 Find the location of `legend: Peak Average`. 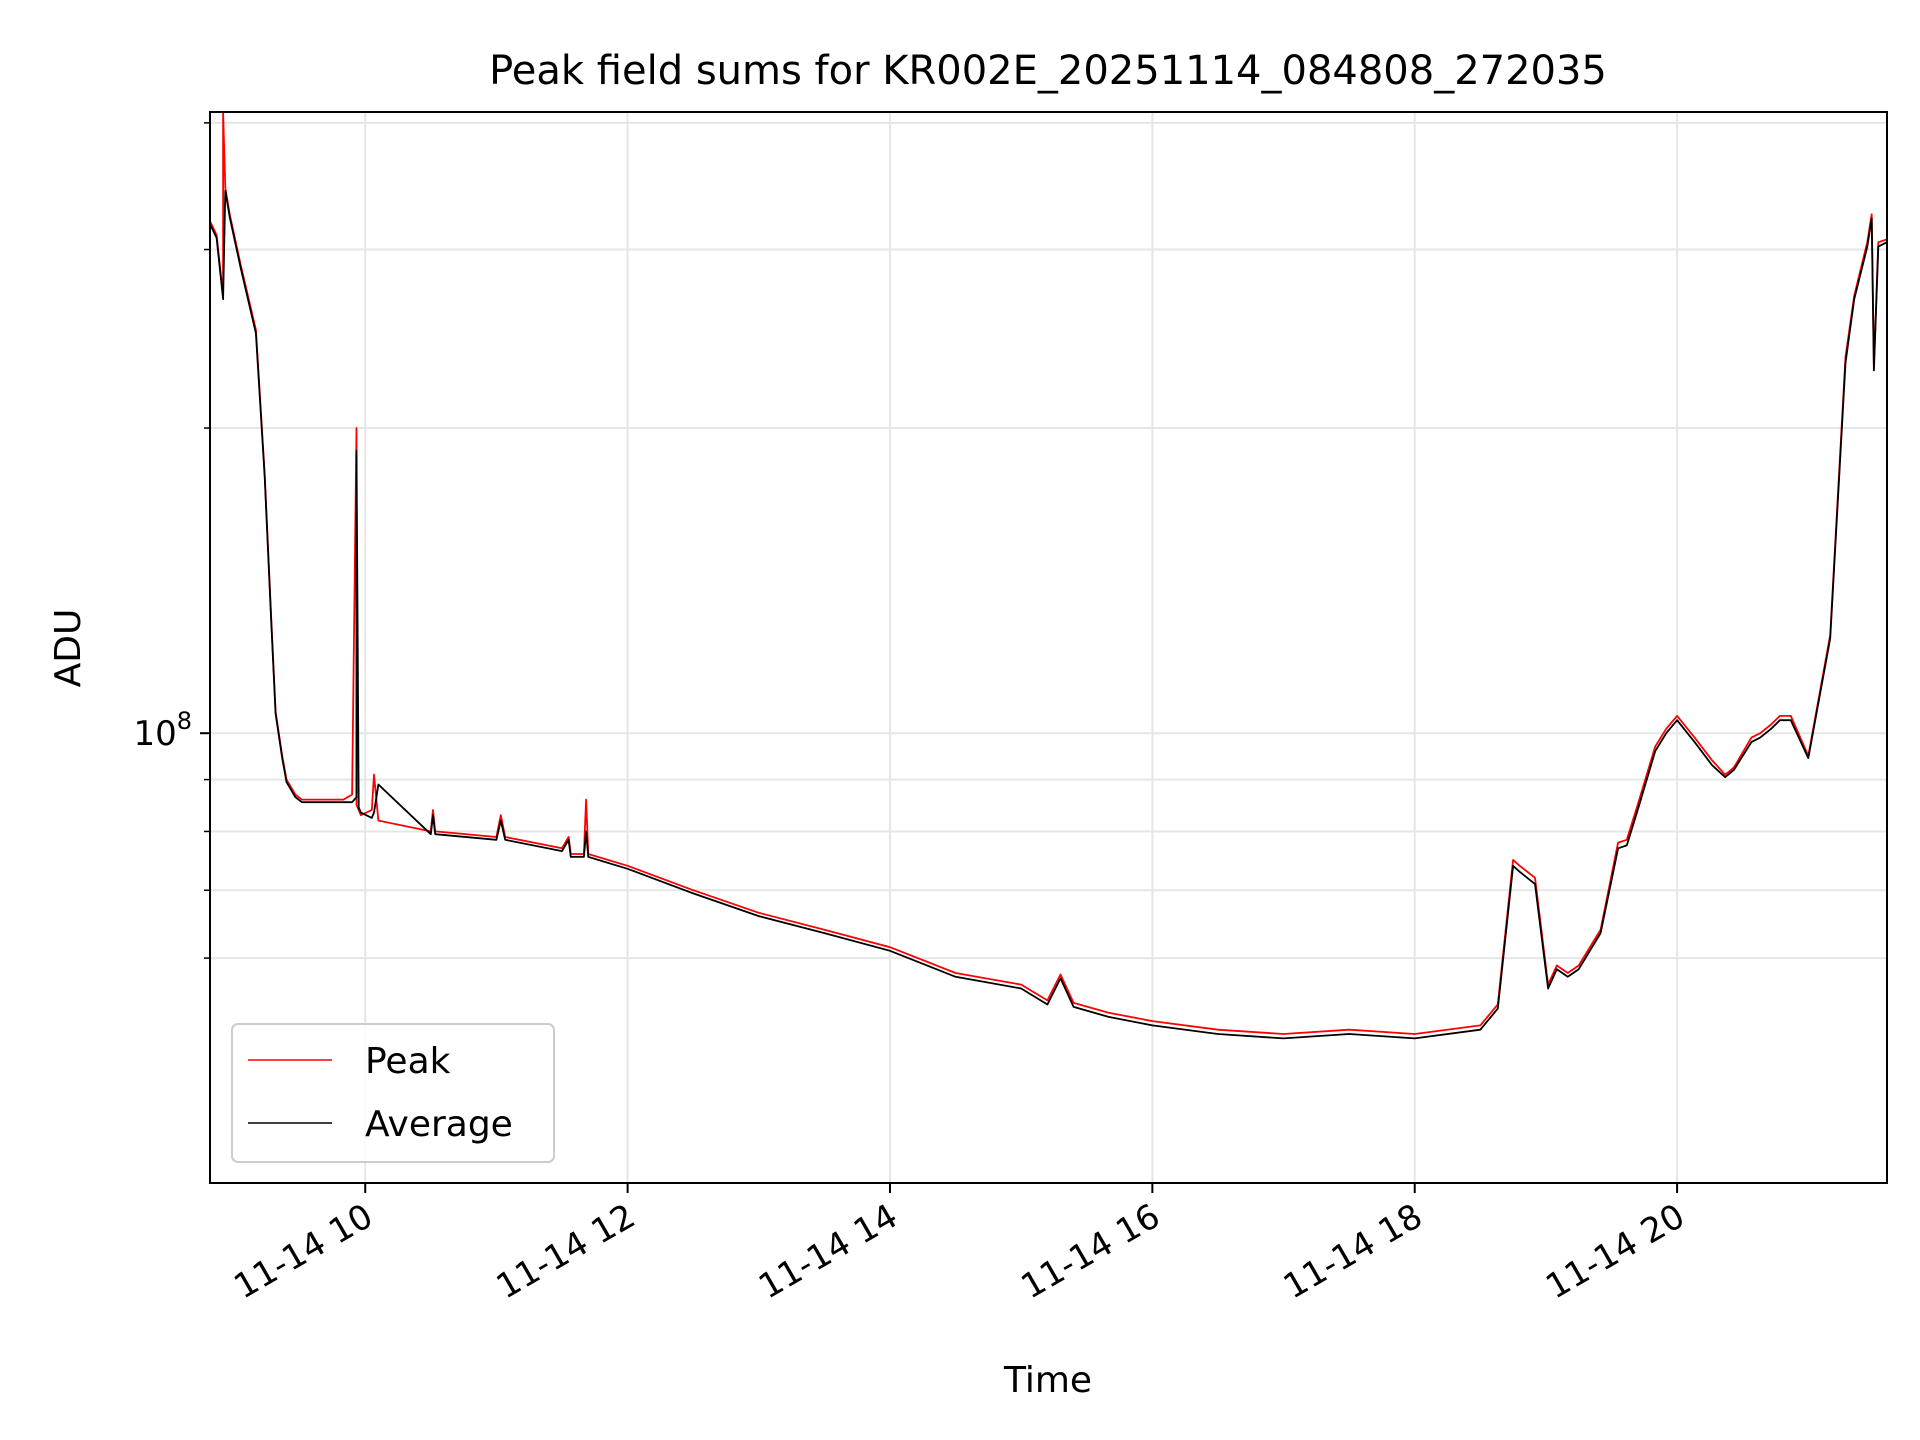

legend: Peak Average is located at coordinates (393, 1093).